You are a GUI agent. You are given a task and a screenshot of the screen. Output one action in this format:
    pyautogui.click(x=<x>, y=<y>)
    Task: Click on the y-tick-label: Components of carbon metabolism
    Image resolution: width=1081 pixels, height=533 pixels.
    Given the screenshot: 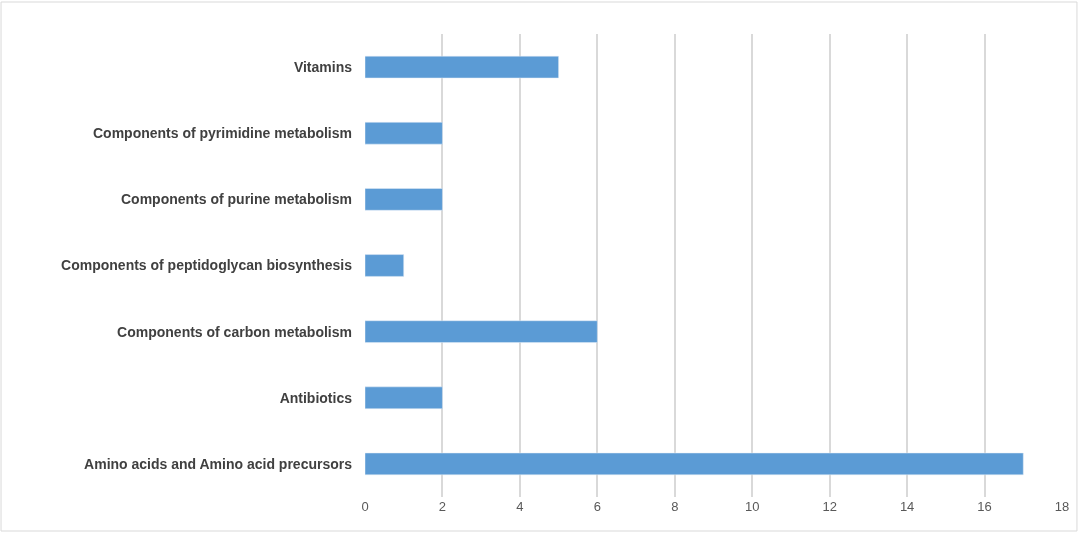 What is the action you would take?
    pyautogui.click(x=234, y=331)
    